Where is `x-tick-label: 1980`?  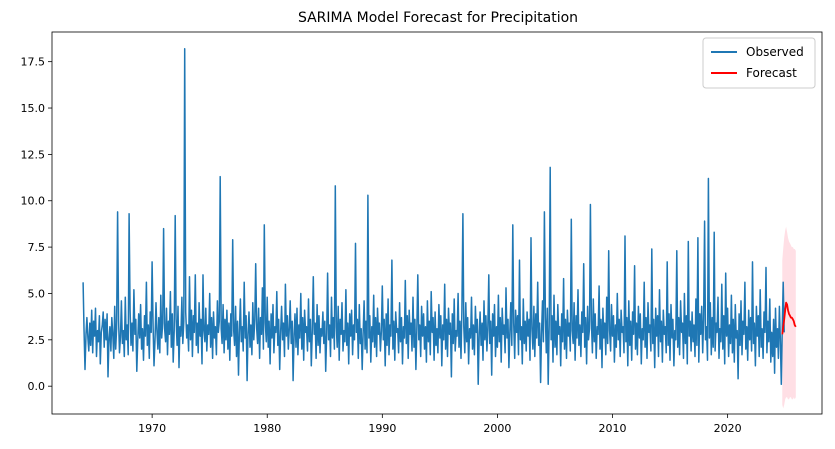
x-tick-label: 1980 is located at coordinates (267, 428).